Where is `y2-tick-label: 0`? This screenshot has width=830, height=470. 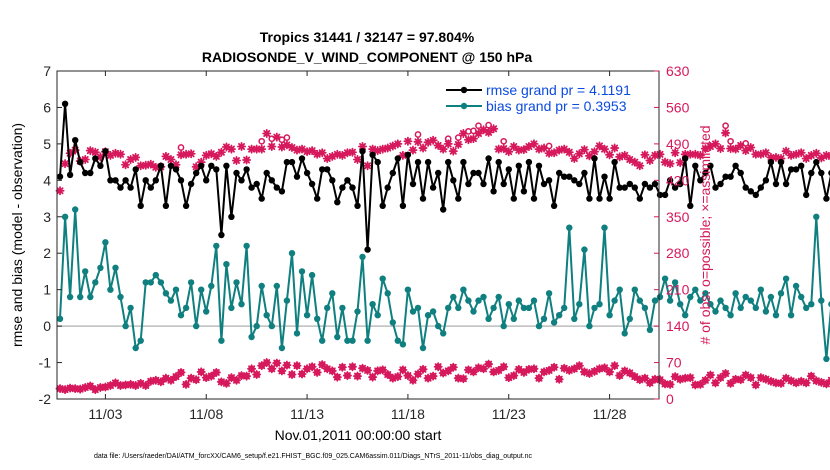
y2-tick-label: 0 is located at coordinates (670, 399).